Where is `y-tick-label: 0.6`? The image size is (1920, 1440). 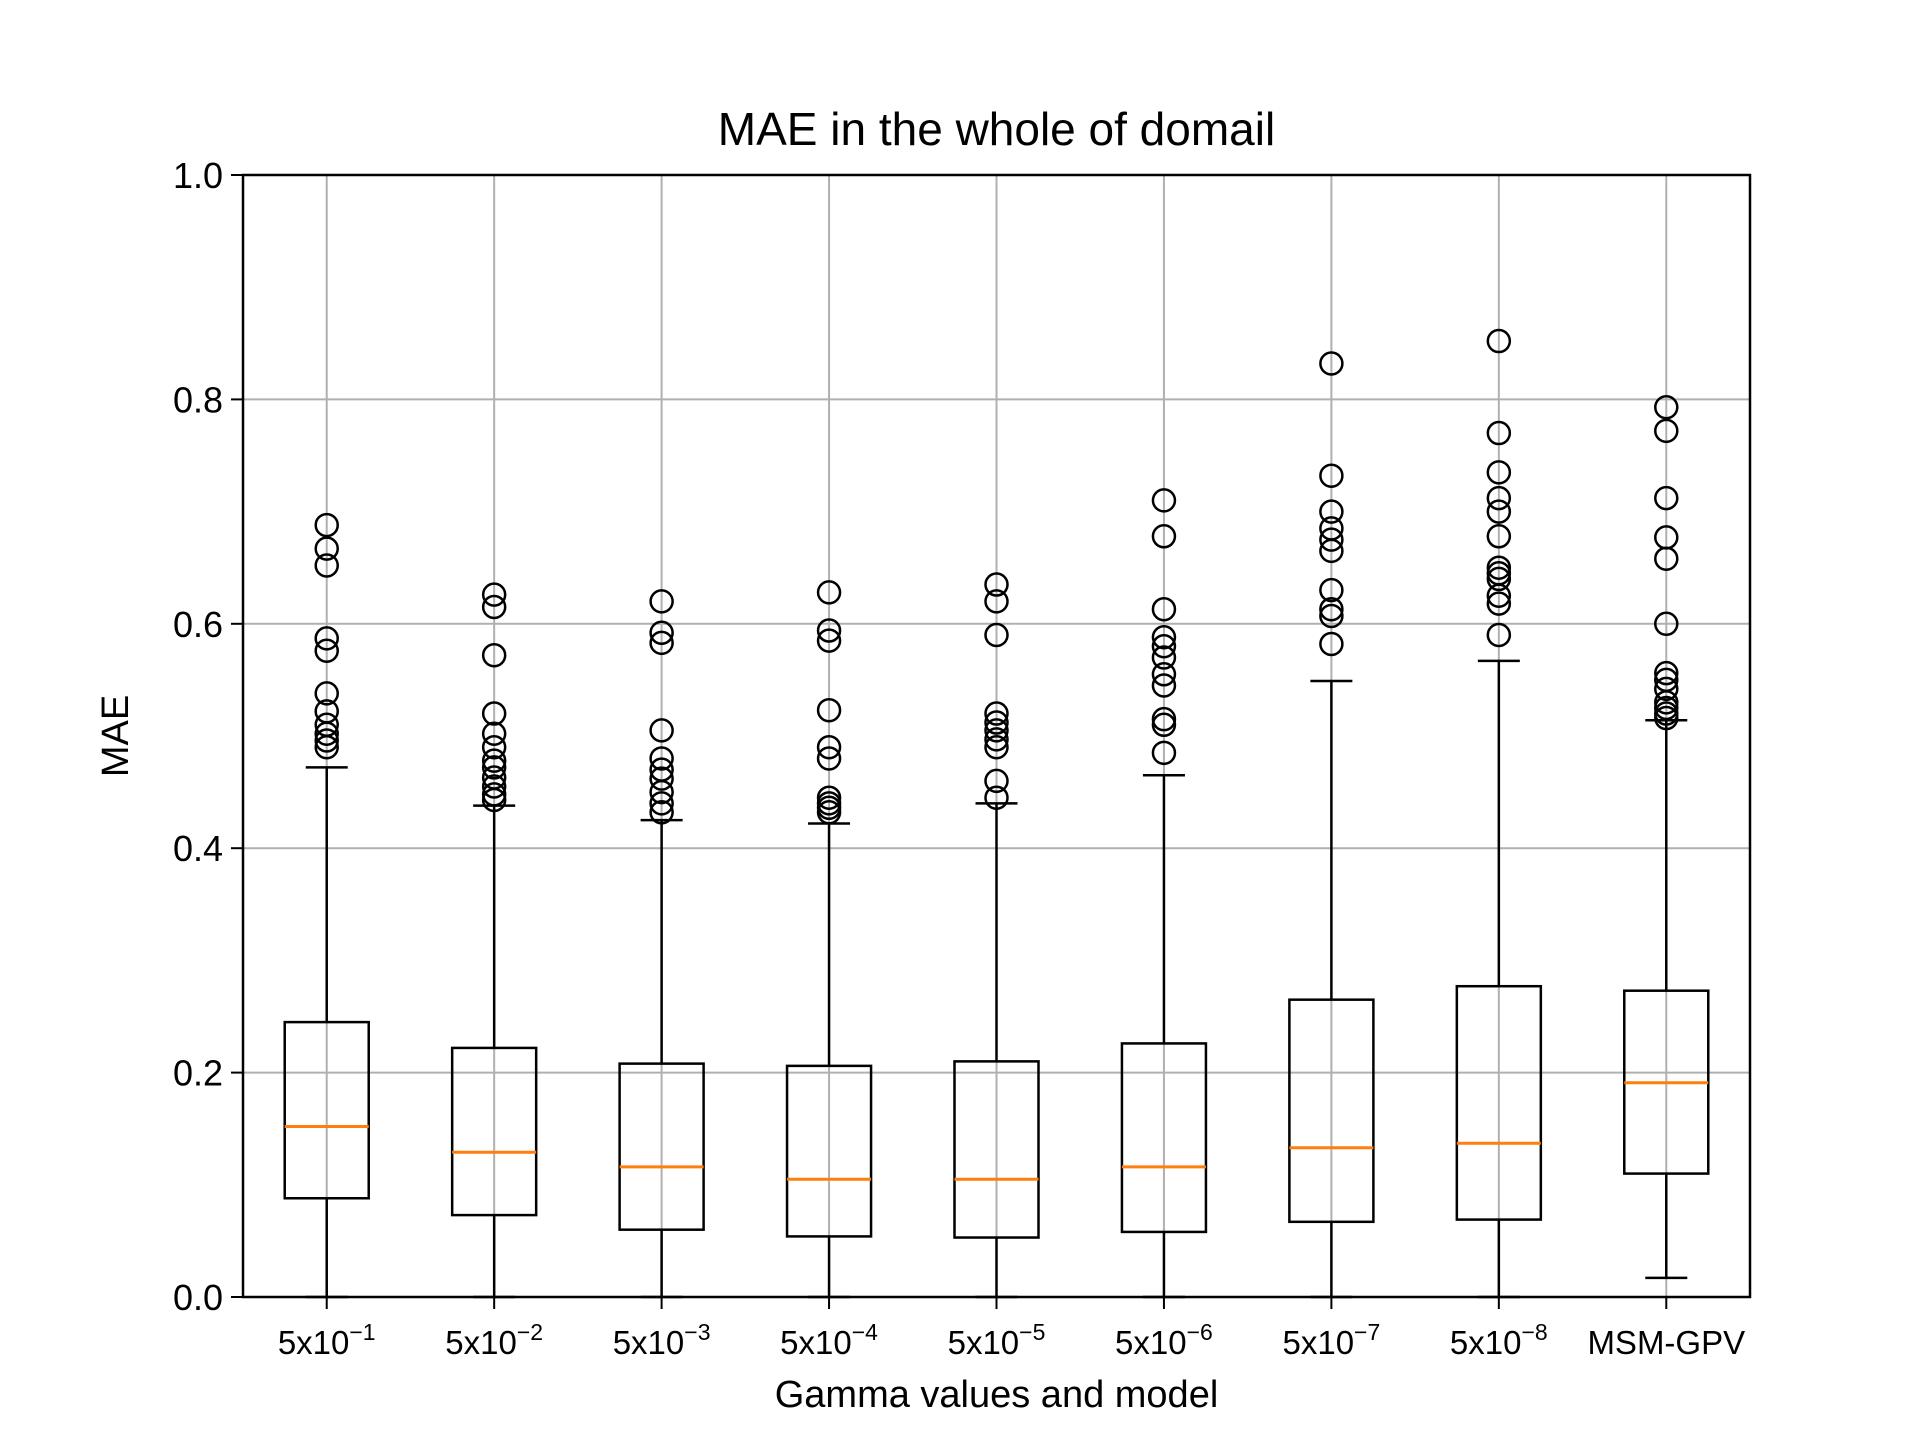
y-tick-label: 0.6 is located at coordinates (198, 624).